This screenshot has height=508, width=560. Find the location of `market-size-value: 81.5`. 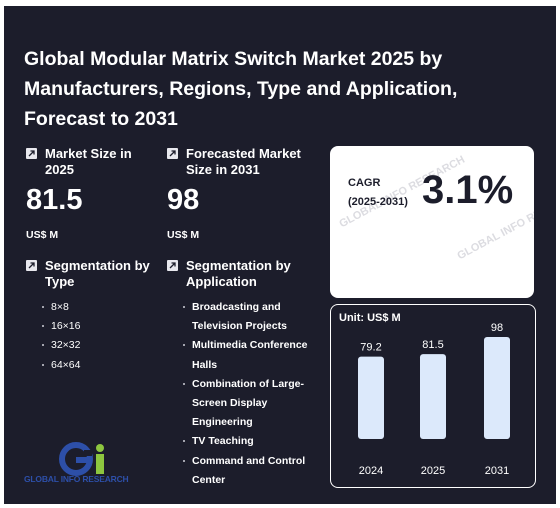

market-size-value: 81.5 is located at coordinates (54, 200).